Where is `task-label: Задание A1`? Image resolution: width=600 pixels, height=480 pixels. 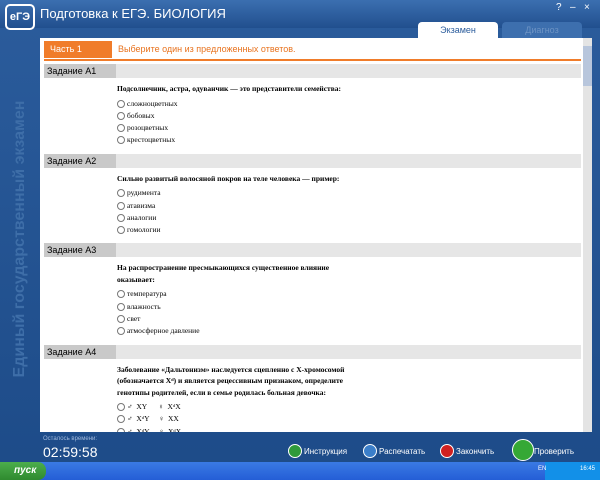
task-label: Задание A1 is located at coordinates (80, 71).